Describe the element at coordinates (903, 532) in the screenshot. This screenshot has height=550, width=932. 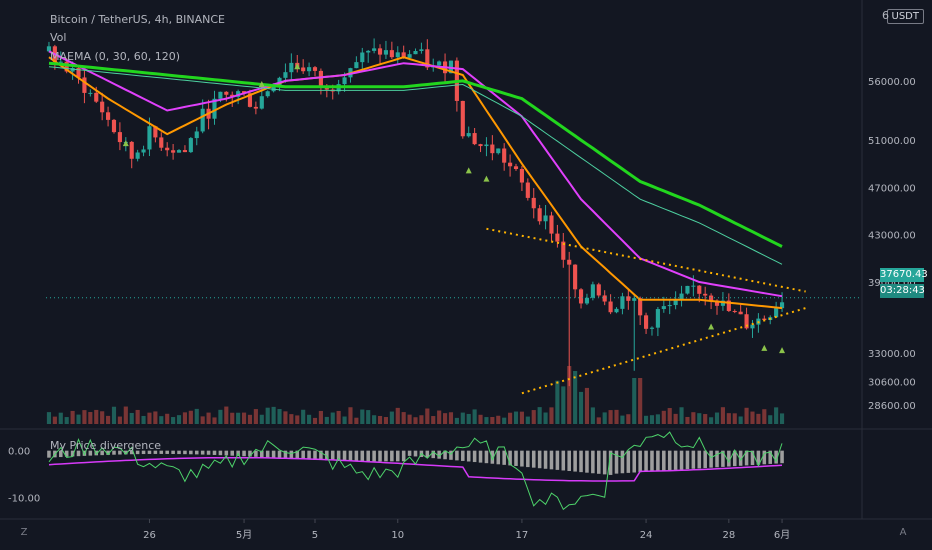
I see `auto-scale-icon: A` at that location.